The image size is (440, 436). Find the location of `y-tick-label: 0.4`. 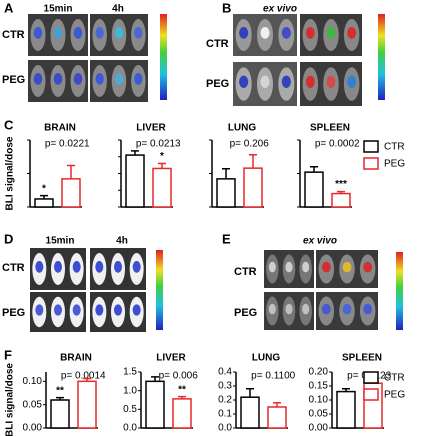

y-tick-label: 0.4 is located at coordinates (225, 372).